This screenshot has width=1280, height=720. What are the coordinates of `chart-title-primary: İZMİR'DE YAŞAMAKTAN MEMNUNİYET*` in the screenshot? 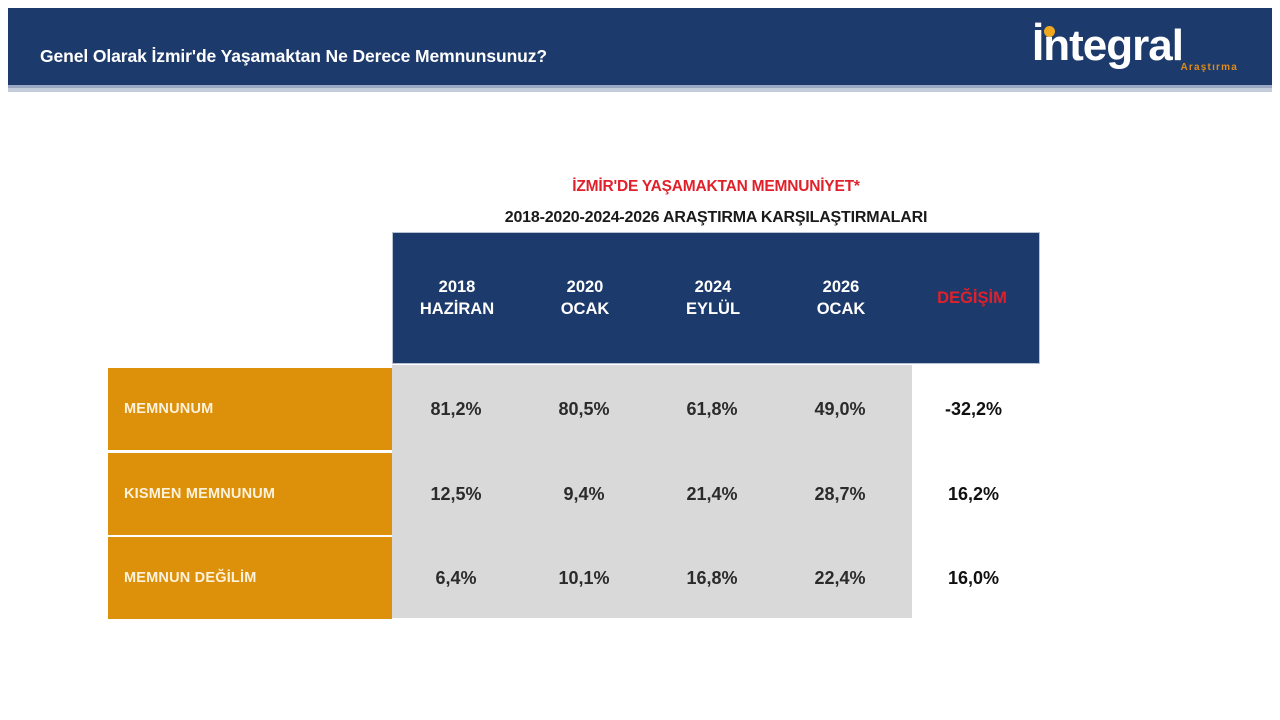 It's located at (716, 186).